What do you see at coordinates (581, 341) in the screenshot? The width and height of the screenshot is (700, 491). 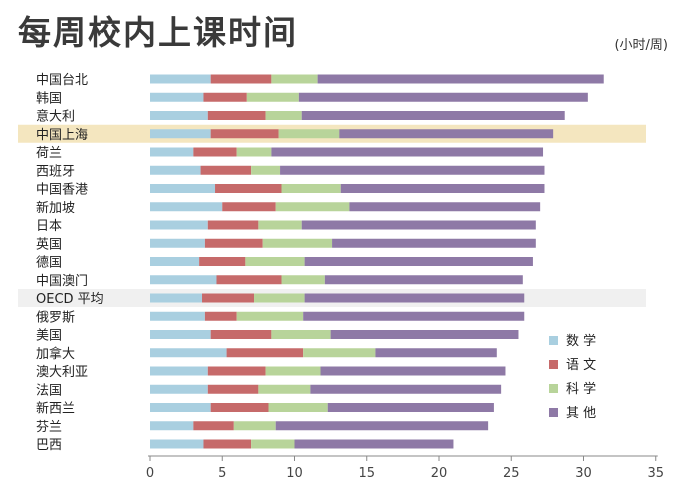 I see `legend-label: 数 学` at bounding box center [581, 341].